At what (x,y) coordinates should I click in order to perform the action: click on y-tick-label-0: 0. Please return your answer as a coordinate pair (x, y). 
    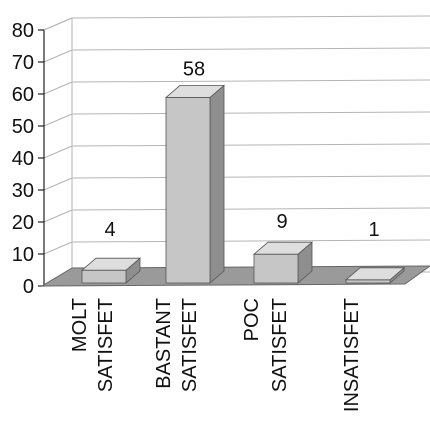
    Looking at the image, I should click on (28, 287).